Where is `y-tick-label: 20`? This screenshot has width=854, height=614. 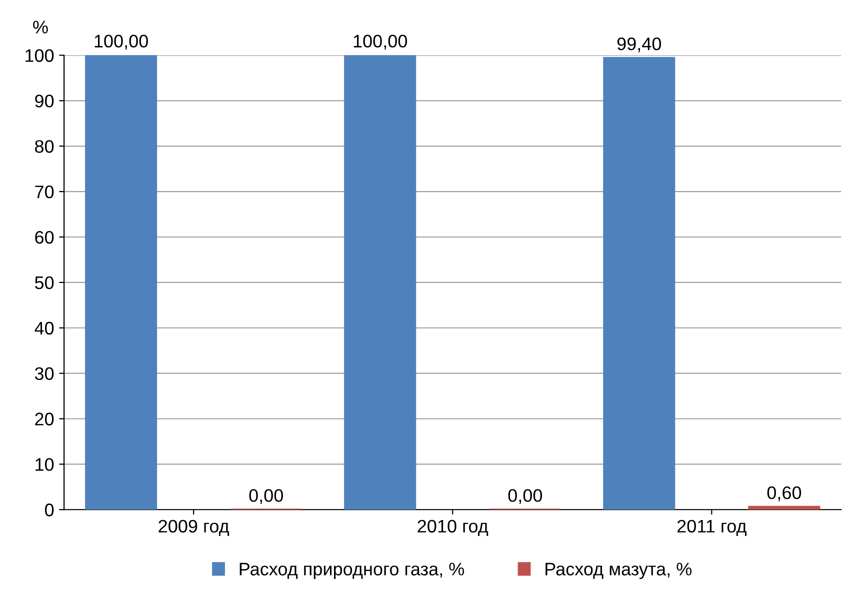 y-tick-label: 20 is located at coordinates (44, 419).